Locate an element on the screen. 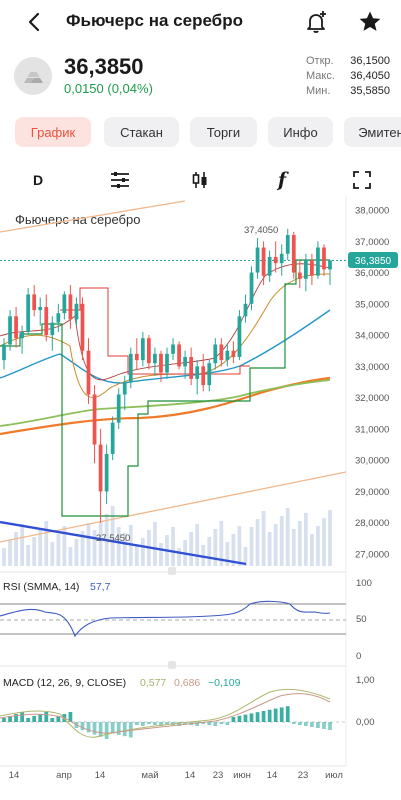 Image resolution: width=401 pixels, height=800 pixels. rsi-pane: RSI (SMMA, 14) 57,7 100 50 0 is located at coordinates (186, 620).